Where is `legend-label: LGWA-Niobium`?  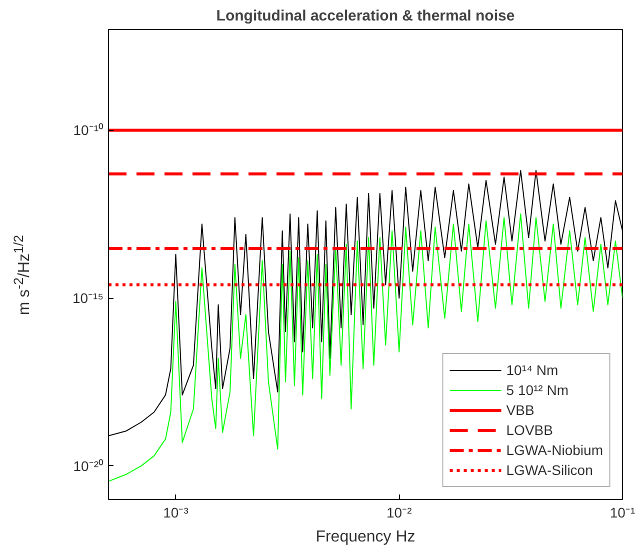
legend-label: LGWA-Niobium is located at coordinates (554, 450).